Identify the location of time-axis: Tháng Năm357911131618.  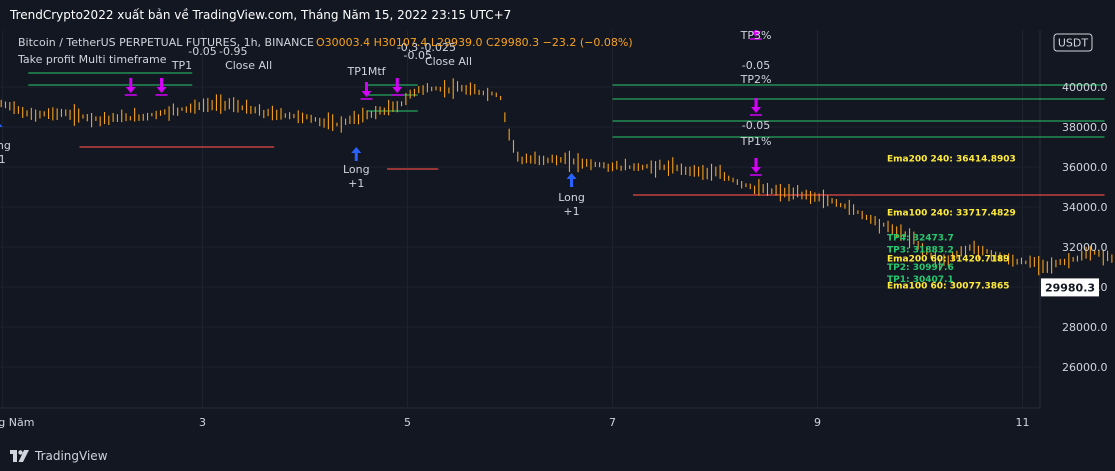
(557, 422).